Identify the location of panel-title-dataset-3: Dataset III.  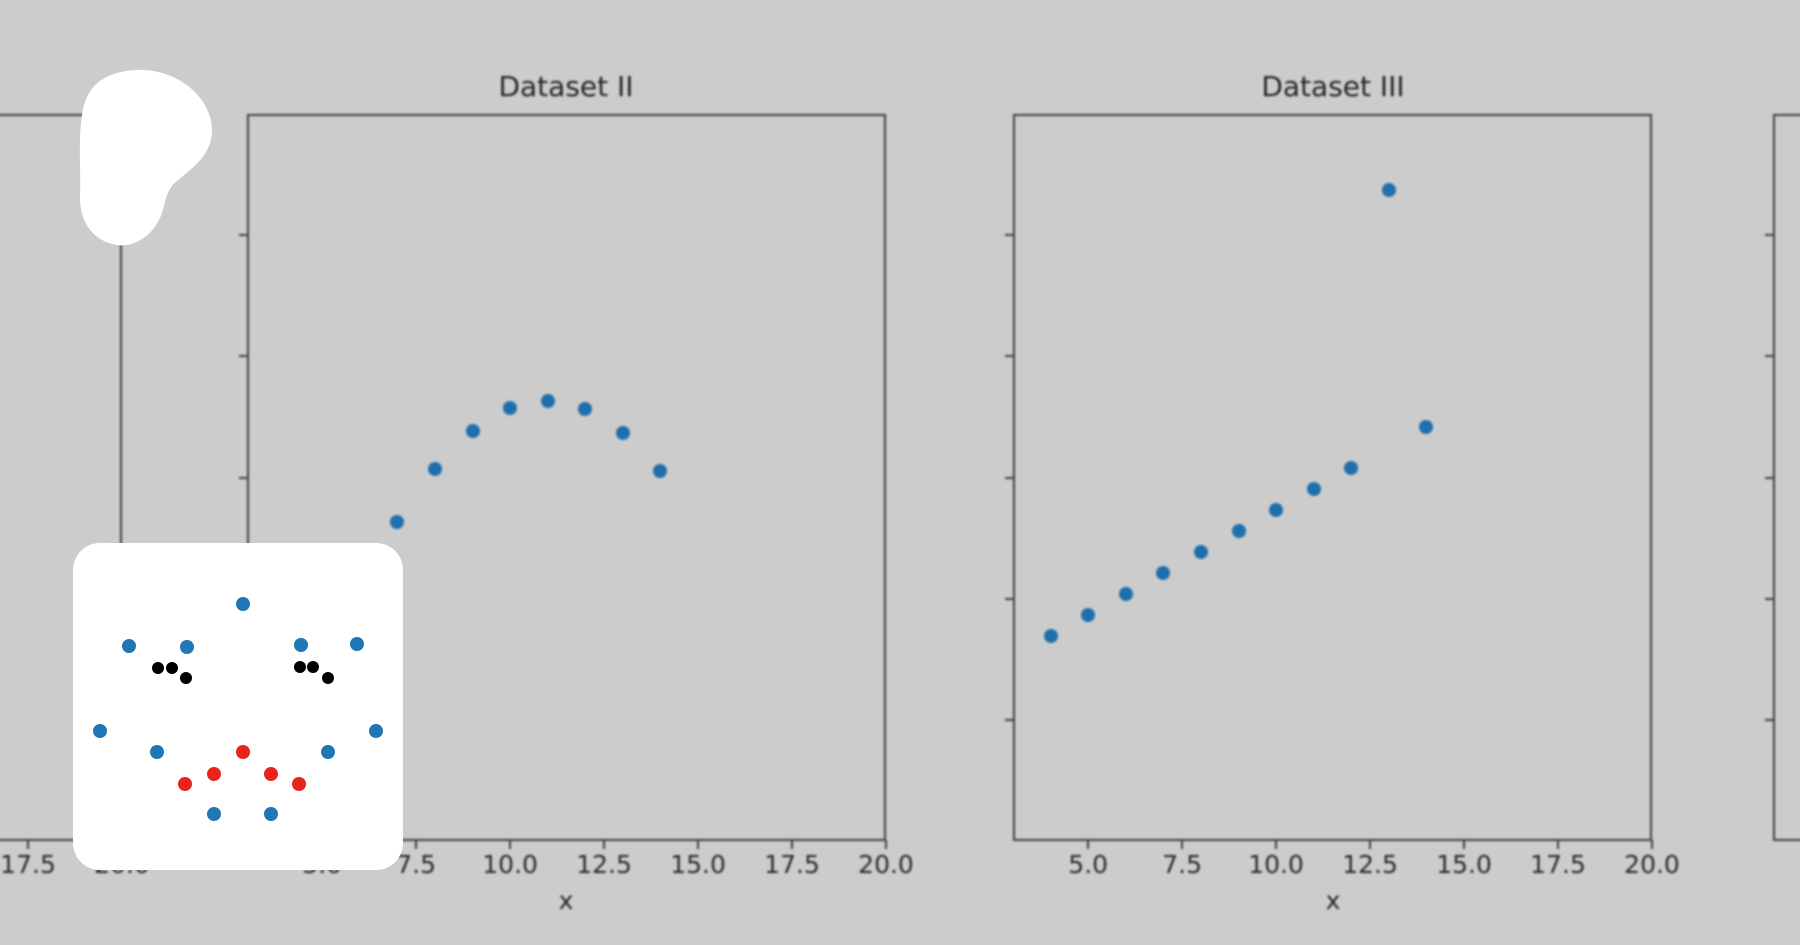
(1333, 86).